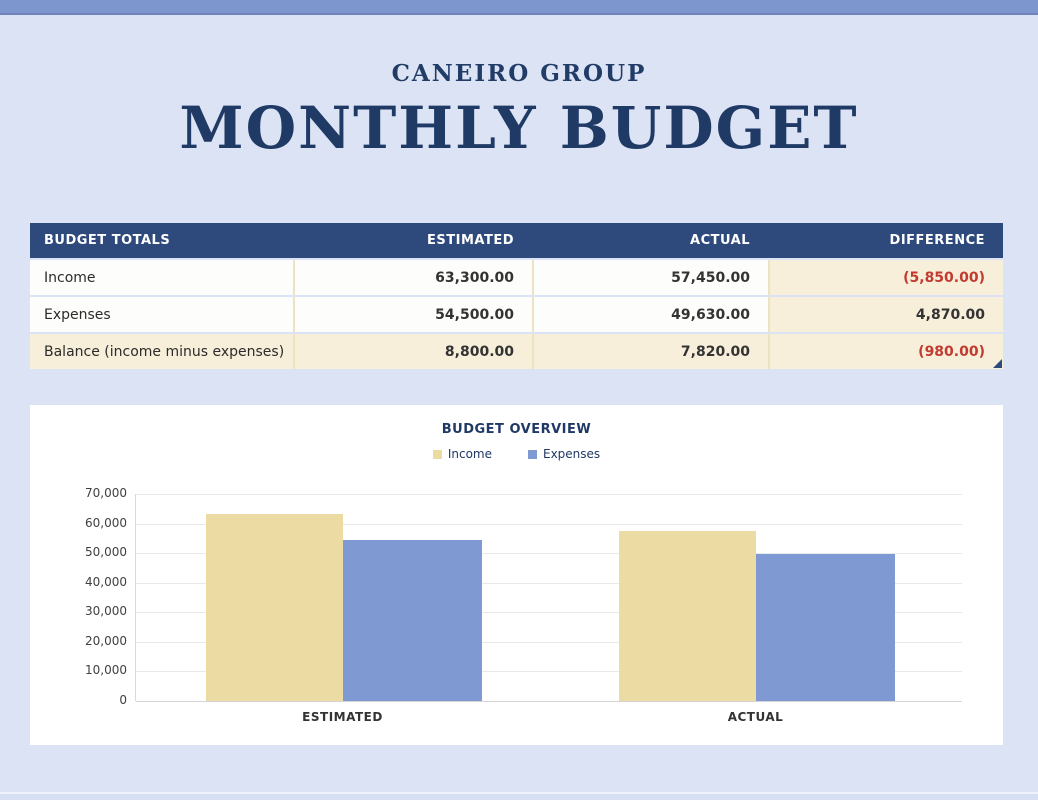 This screenshot has height=800, width=1038. What do you see at coordinates (885, 314) in the screenshot?
I see `difference-cell: 4,870.00` at bounding box center [885, 314].